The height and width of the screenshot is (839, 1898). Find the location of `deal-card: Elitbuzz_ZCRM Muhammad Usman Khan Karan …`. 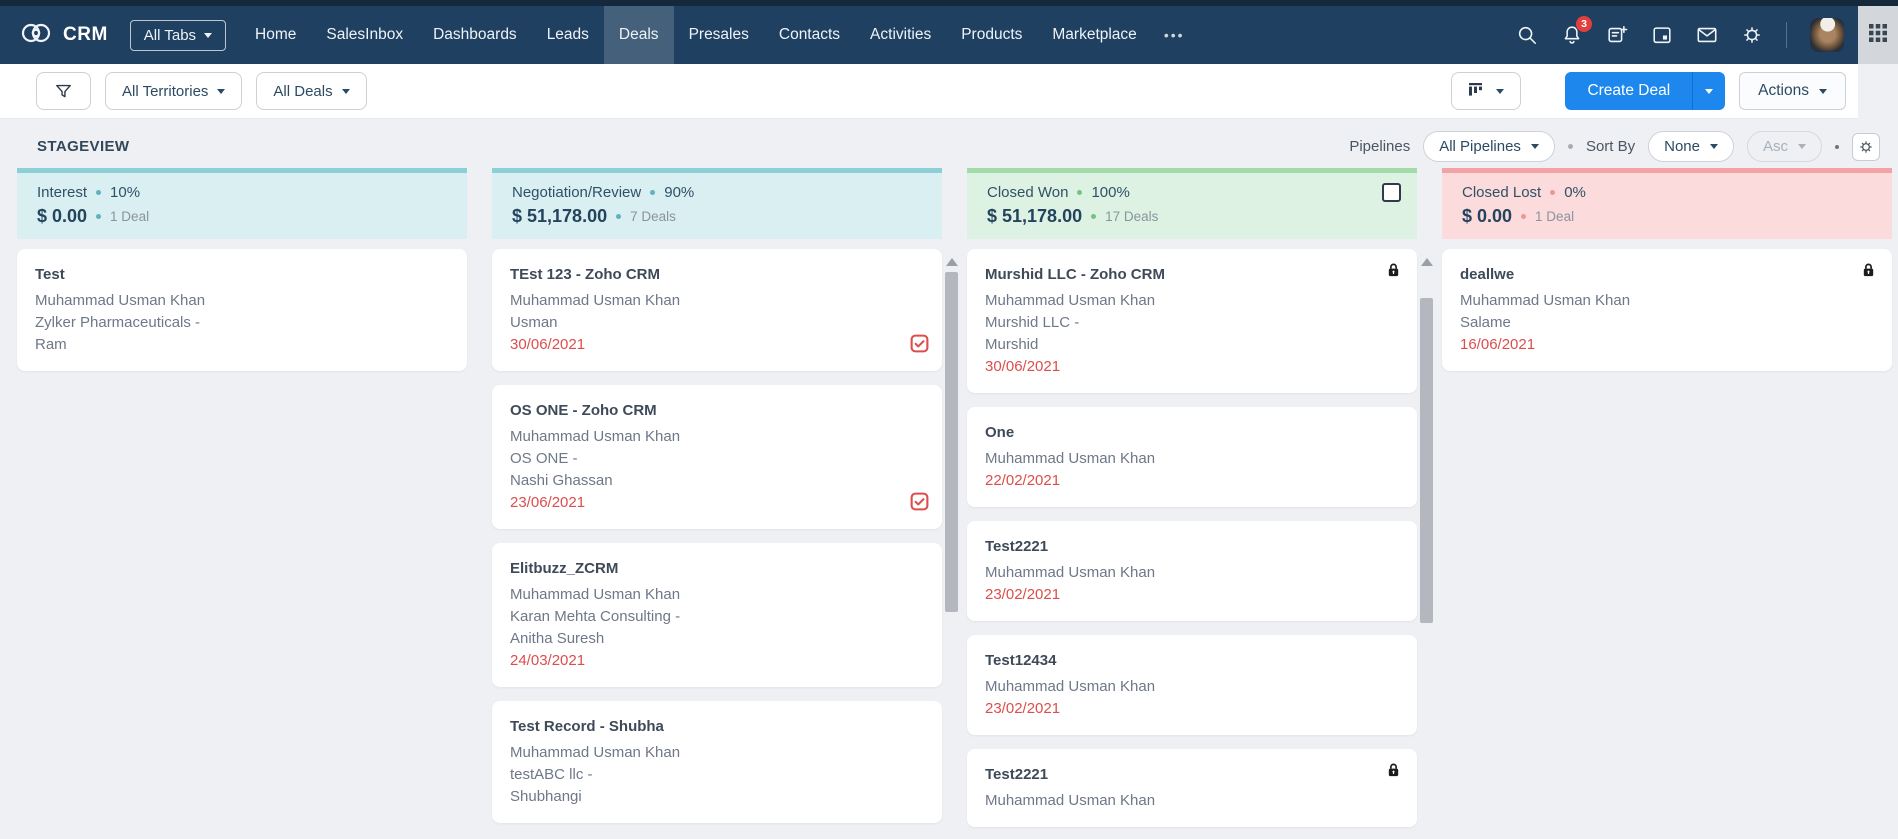

deal-card: Elitbuzz_ZCRM Muhammad Usman Khan Karan … is located at coordinates (717, 615).